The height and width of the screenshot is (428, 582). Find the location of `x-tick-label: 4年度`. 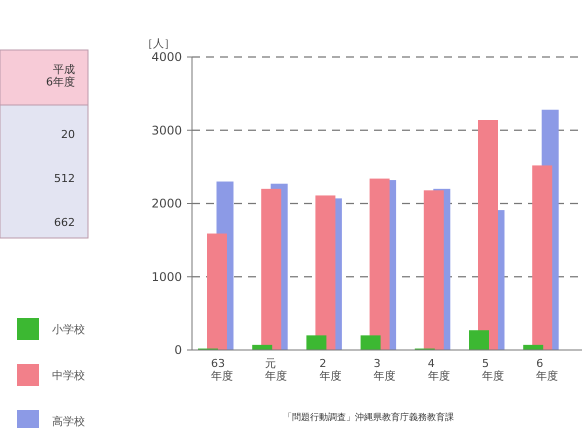

x-tick-label: 4年度 is located at coordinates (439, 370).